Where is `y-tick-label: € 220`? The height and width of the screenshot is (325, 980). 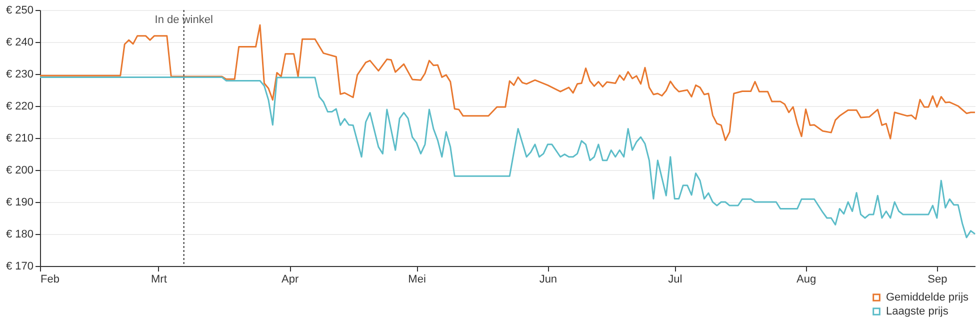 y-tick-label: € 220 is located at coordinates (20, 106).